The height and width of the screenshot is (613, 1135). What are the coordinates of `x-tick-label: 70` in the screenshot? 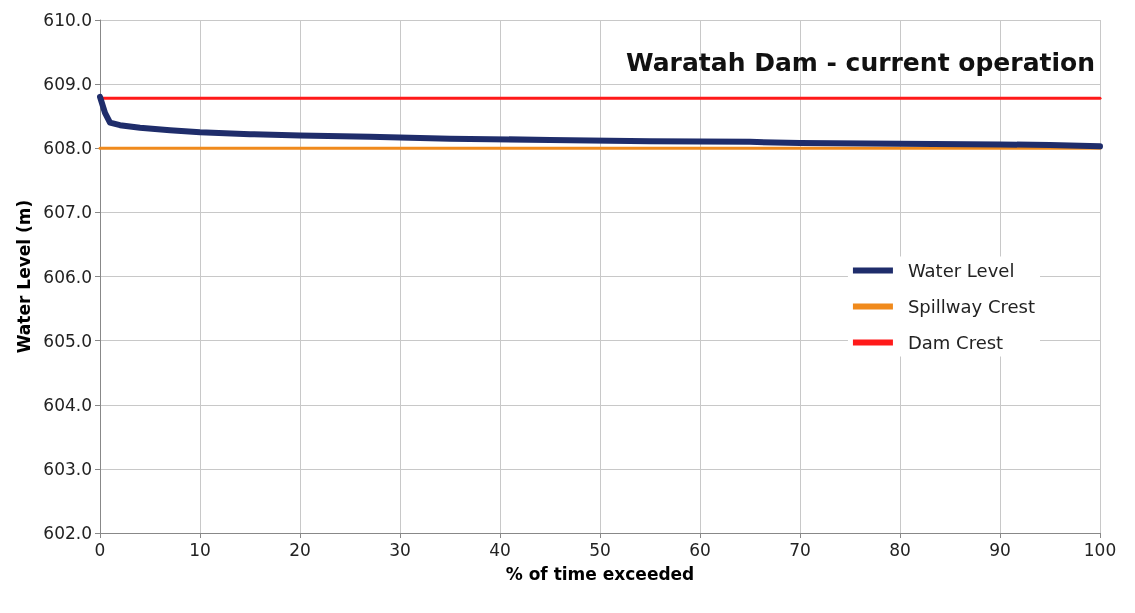 It's located at (800, 549).